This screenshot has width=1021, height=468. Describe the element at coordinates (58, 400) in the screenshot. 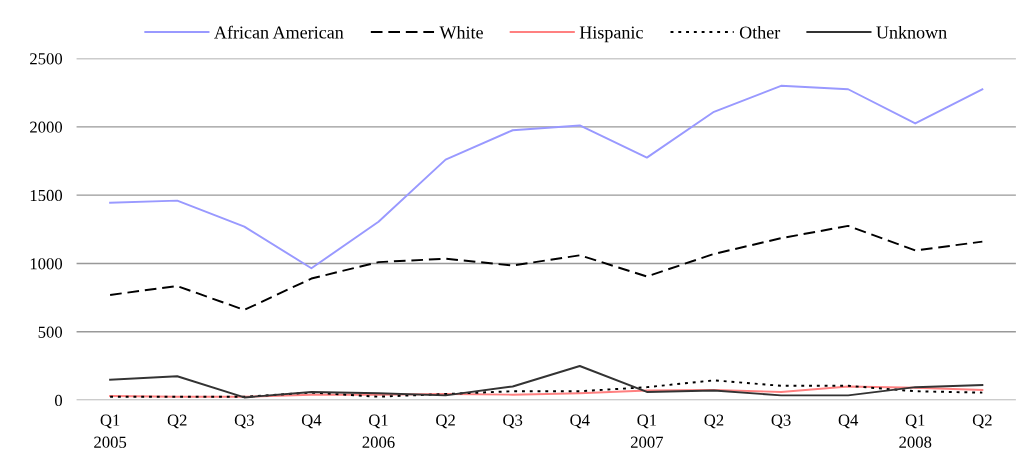

I see `y-tick-label: 0` at that location.